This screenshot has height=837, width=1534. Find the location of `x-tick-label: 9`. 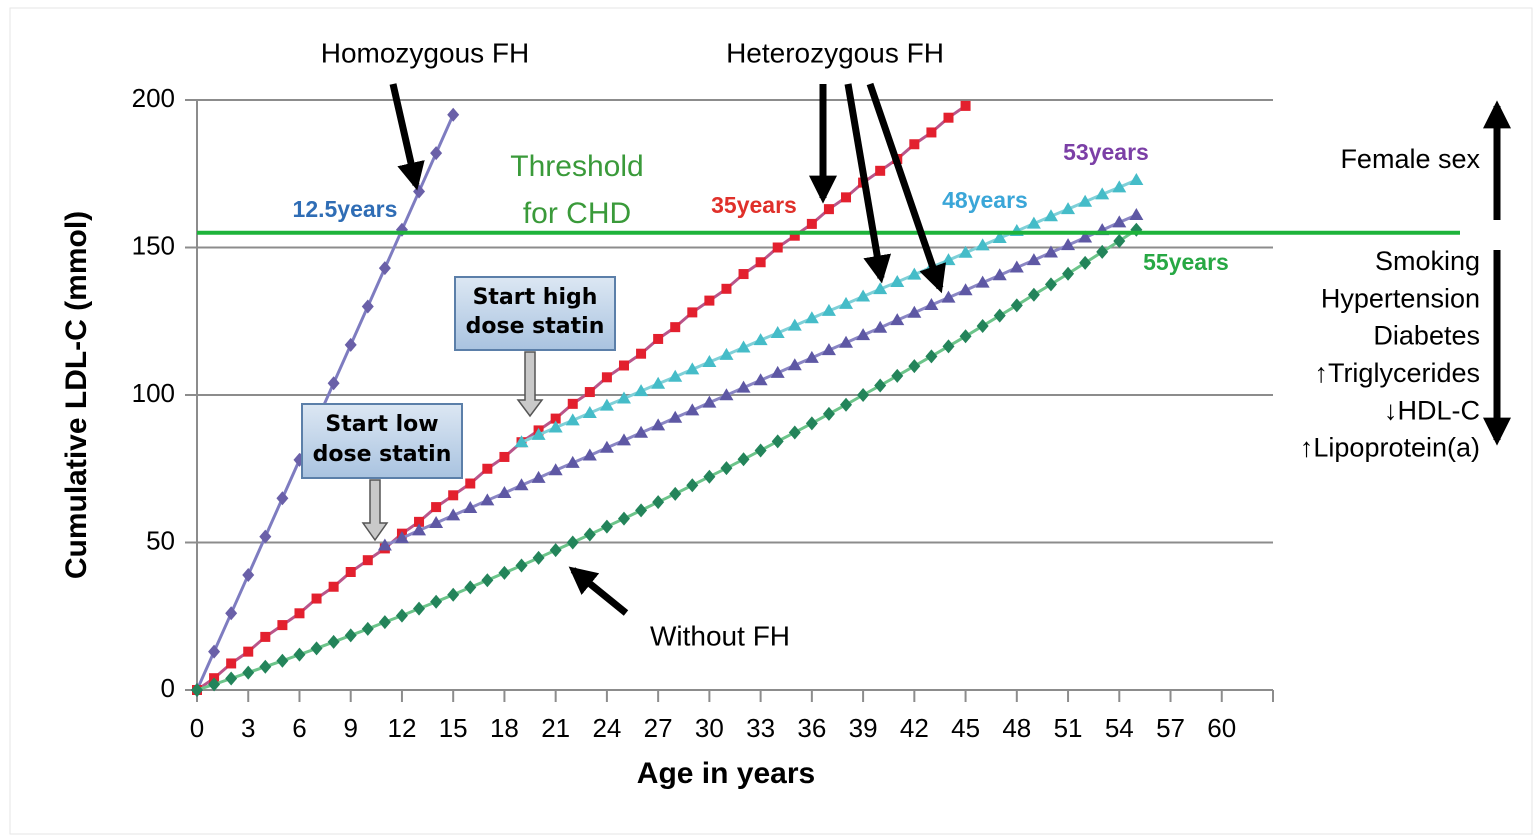

x-tick-label: 9 is located at coordinates (350, 728).